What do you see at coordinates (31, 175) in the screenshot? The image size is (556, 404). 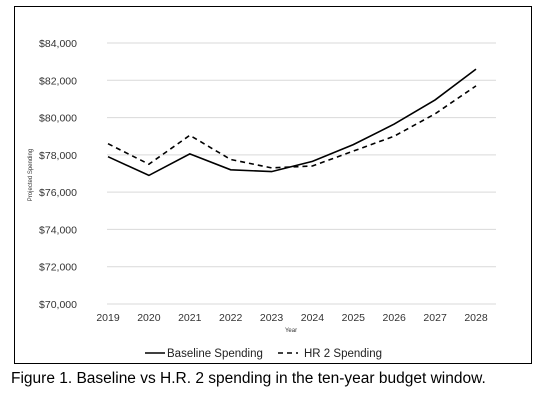 I see `y-axis-label: Projected Spending` at bounding box center [31, 175].